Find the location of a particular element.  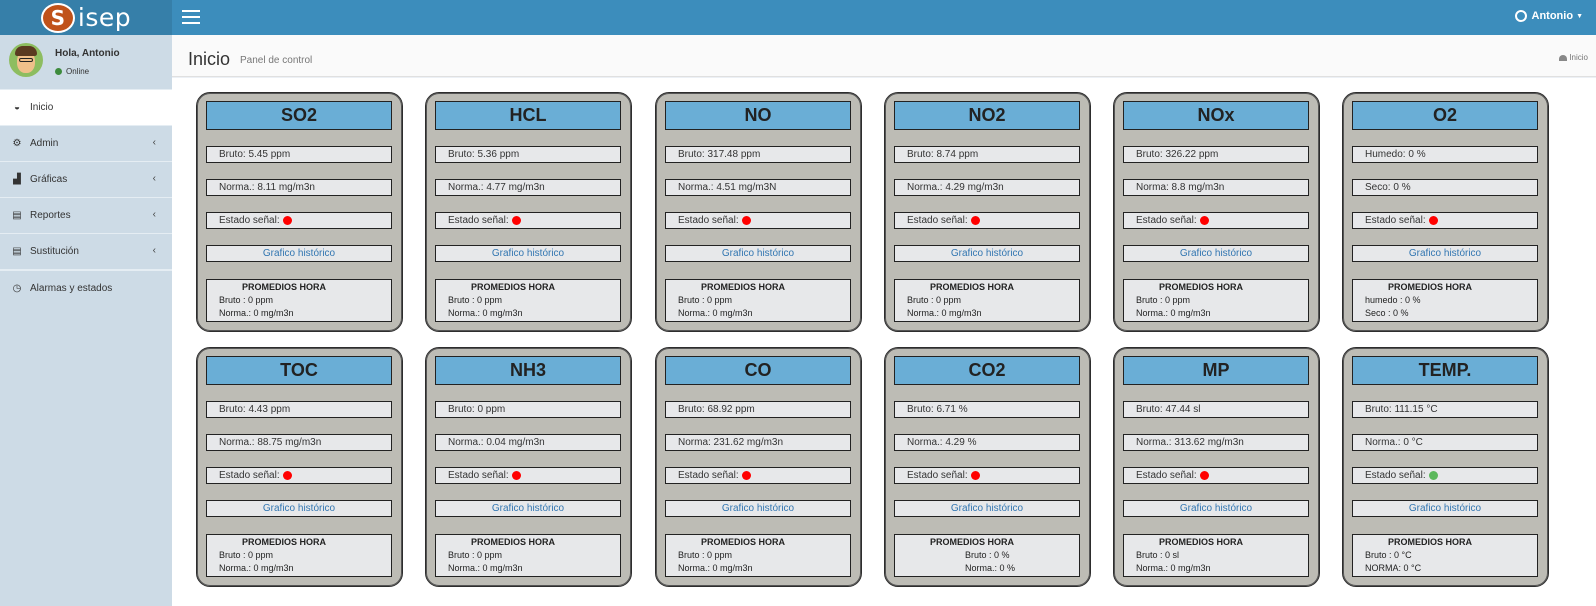

user-menu: Antonio ▼ is located at coordinates (1548, 16).